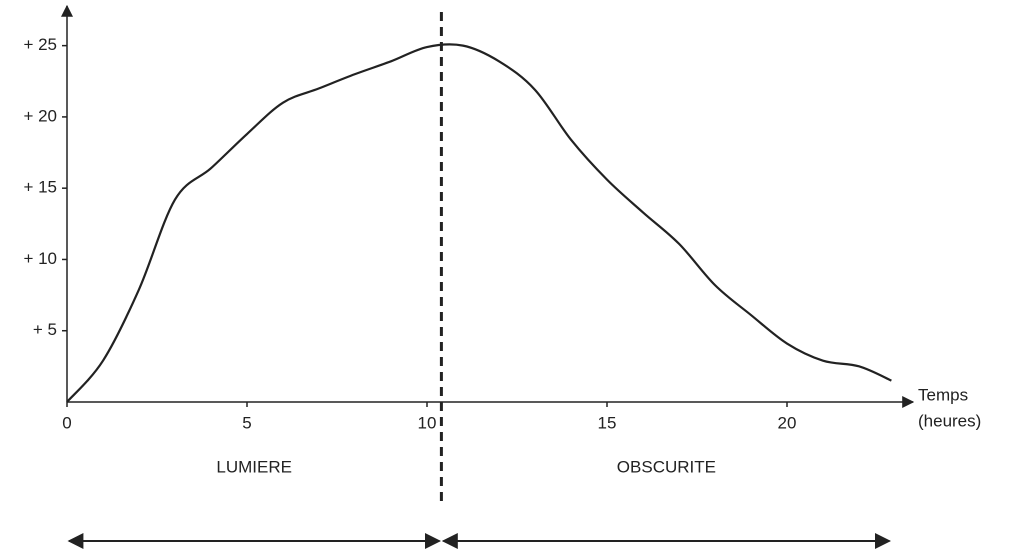  What do you see at coordinates (943, 394) in the screenshot?
I see `x-axis-label: Temps` at bounding box center [943, 394].